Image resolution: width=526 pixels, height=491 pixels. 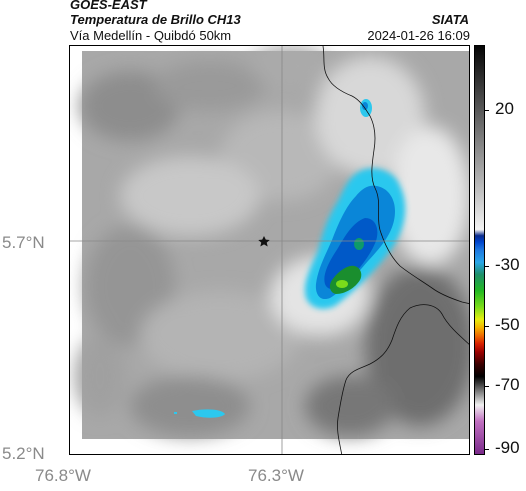 What do you see at coordinates (63, 475) in the screenshot?
I see `lon-label-76-8: 76.8°W` at bounding box center [63, 475].